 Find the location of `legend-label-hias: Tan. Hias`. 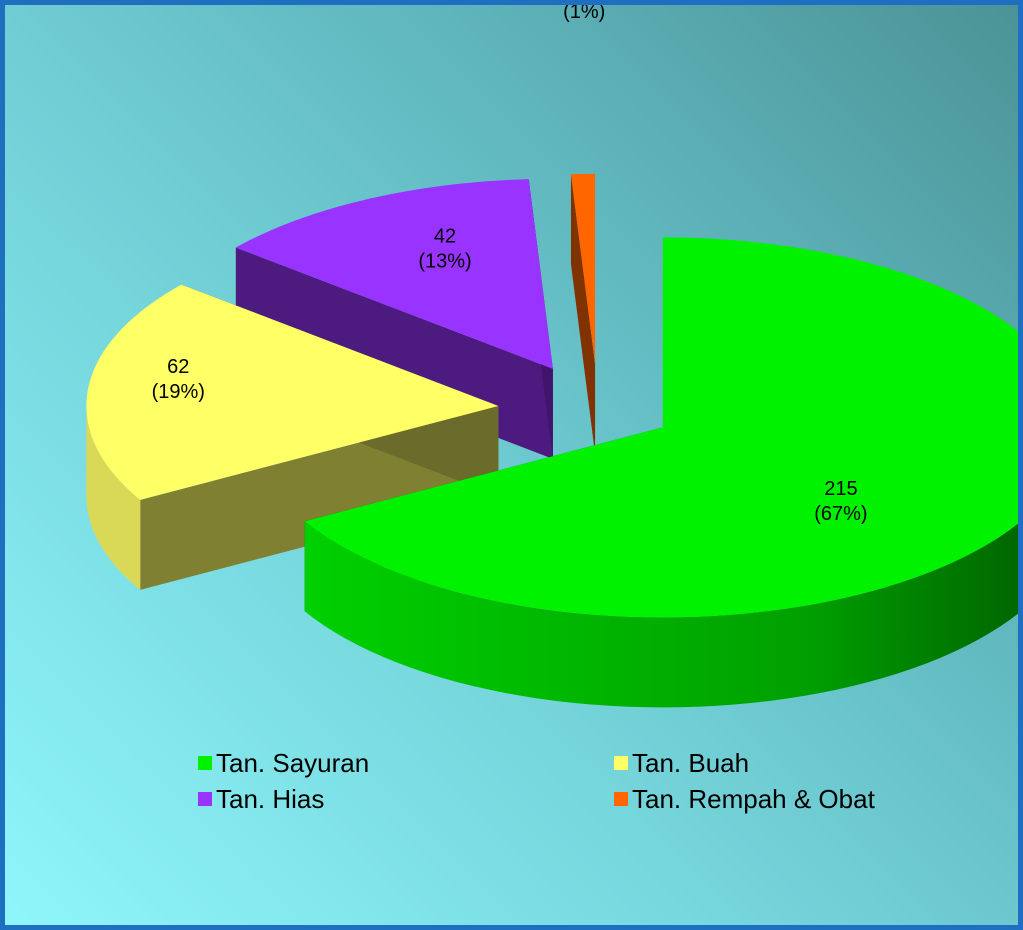

legend-label-hias: Tan. Hias is located at coordinates (270, 798).